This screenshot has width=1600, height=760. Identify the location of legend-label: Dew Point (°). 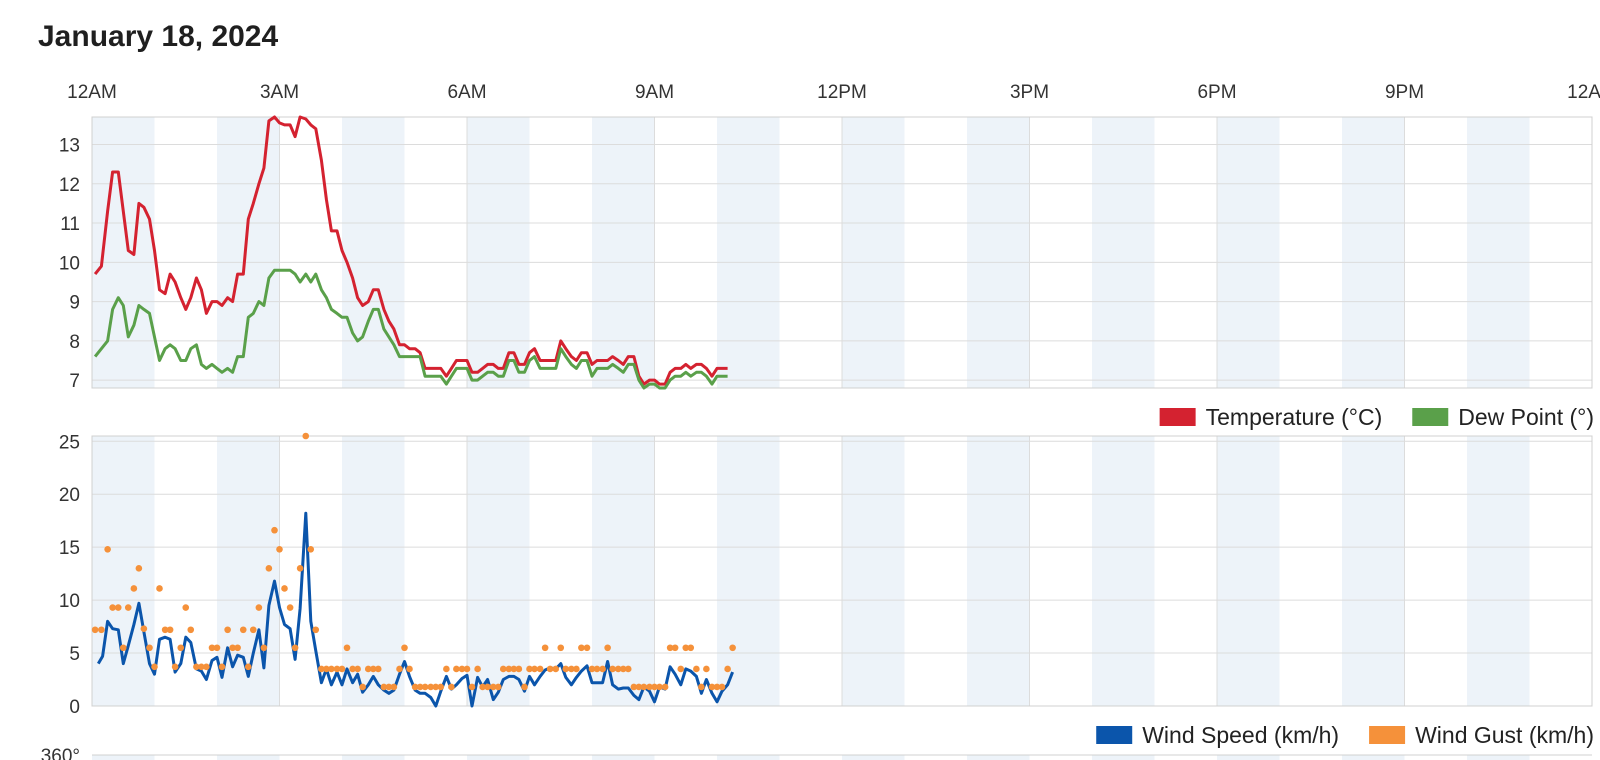
(1526, 417).